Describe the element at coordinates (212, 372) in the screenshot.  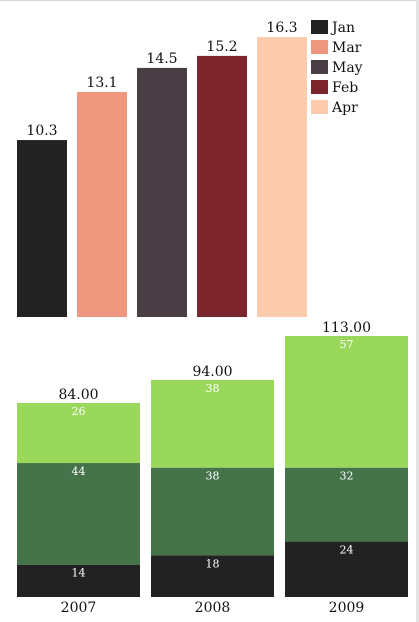
I see `total-label-2008: 94.00` at that location.